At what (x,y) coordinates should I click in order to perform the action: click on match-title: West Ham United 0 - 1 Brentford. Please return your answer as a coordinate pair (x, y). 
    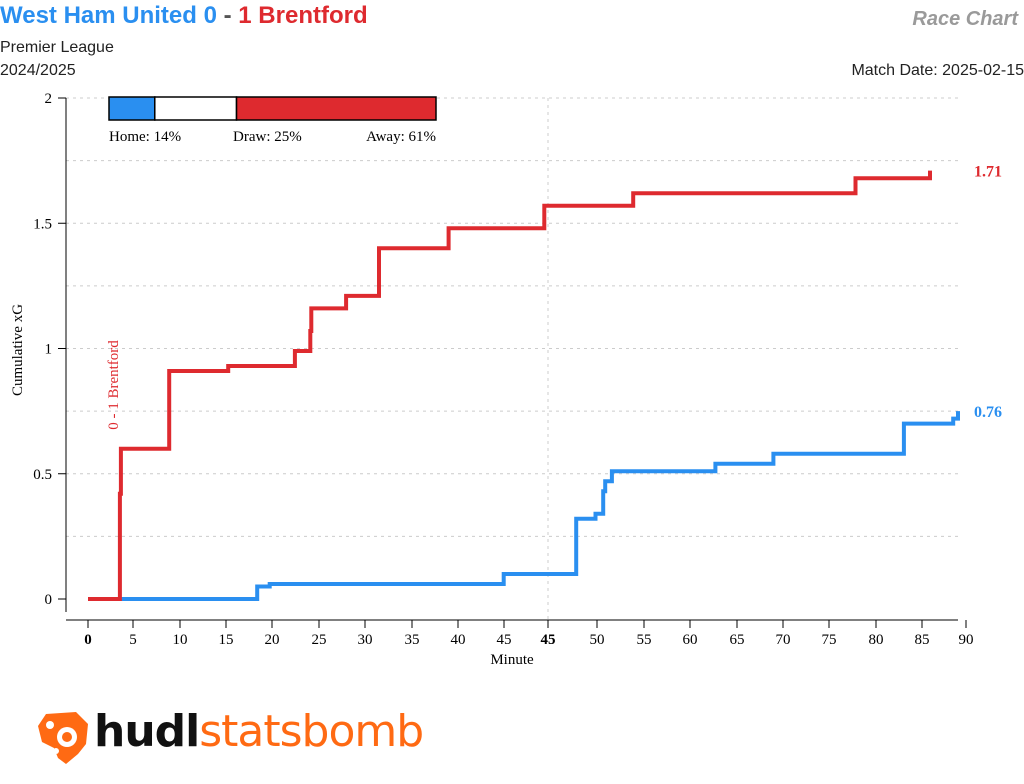
    Looking at the image, I should click on (184, 16).